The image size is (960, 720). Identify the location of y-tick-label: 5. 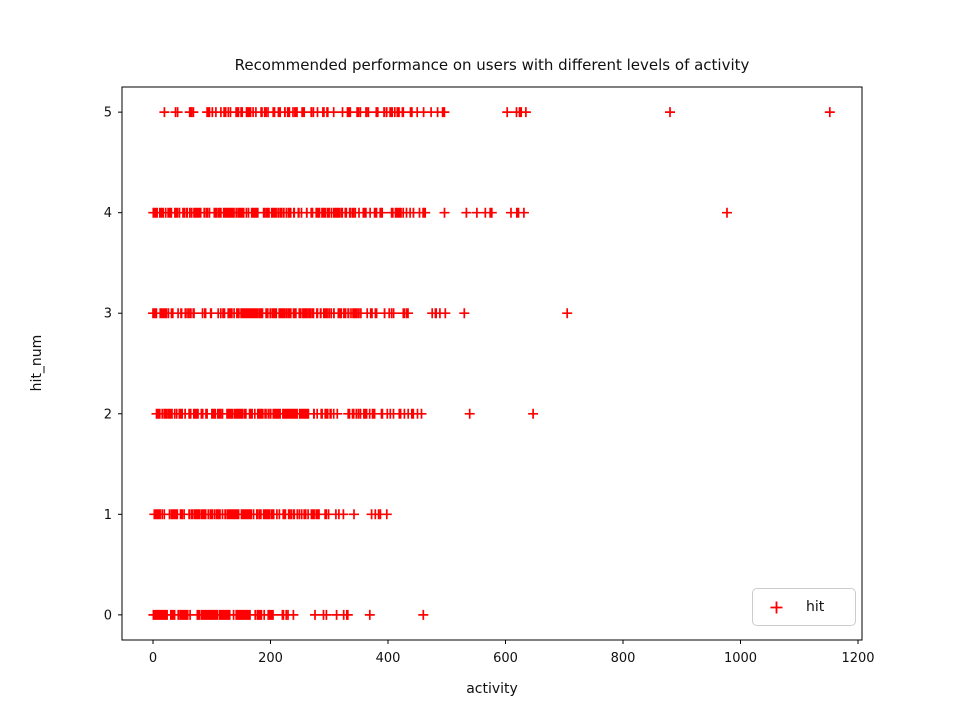
(108, 113).